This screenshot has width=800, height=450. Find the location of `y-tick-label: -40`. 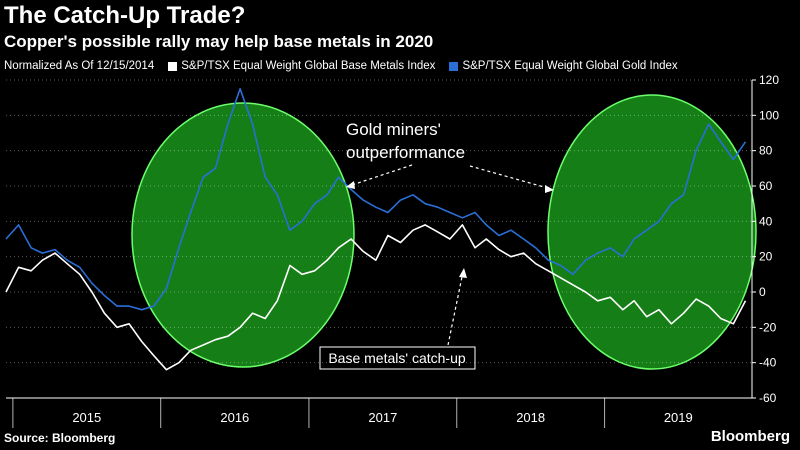

y-tick-label: -40 is located at coordinates (768, 363).